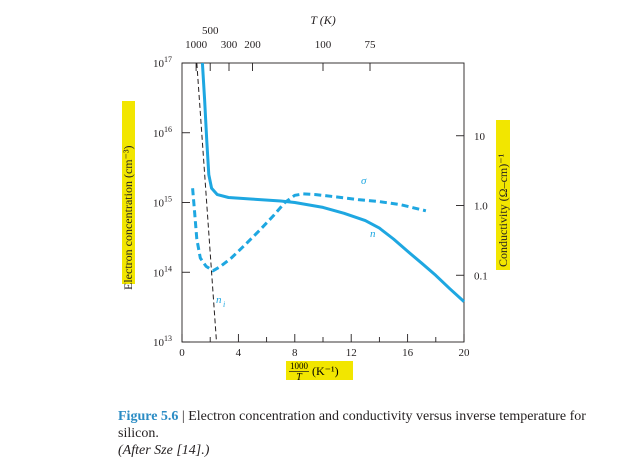  Describe the element at coordinates (309, 230) in the screenshot. I see `series-sigma-line` at that location.